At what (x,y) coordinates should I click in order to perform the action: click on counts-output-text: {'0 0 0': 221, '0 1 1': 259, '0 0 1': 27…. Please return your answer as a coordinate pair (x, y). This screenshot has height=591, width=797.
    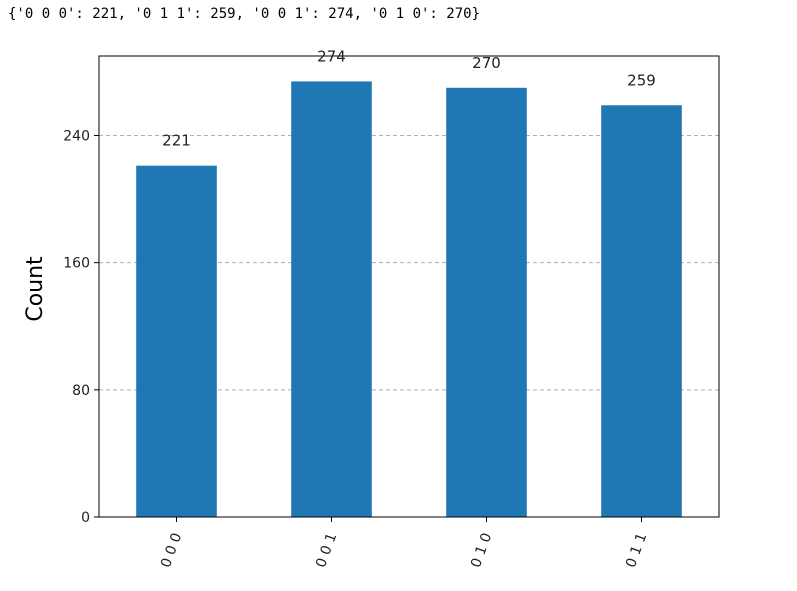
    Looking at the image, I should click on (244, 14).